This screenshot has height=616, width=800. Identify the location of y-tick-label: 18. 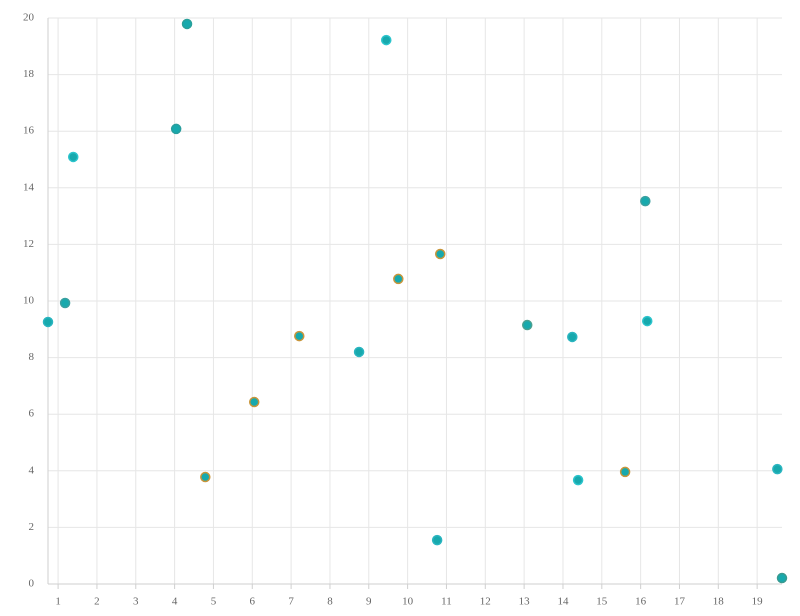
(29, 74).